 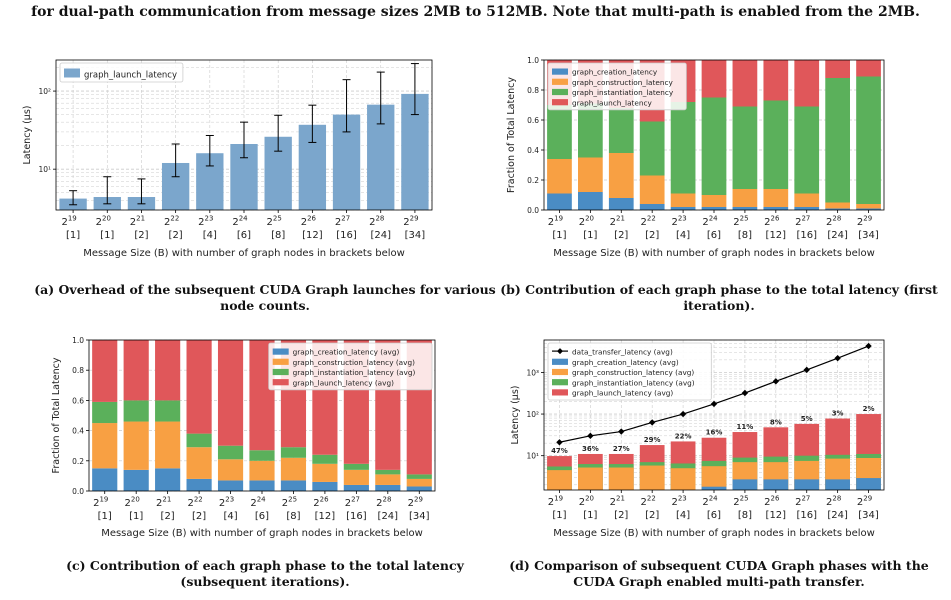 What do you see at coordinates (560, 351) in the screenshot?
I see `legend-marker` at bounding box center [560, 351].